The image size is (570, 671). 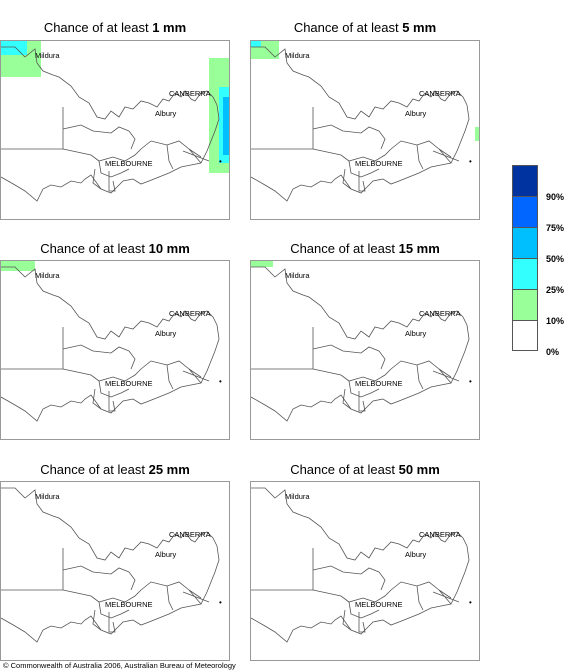 I want to click on shading-25pct, so click(x=256, y=44).